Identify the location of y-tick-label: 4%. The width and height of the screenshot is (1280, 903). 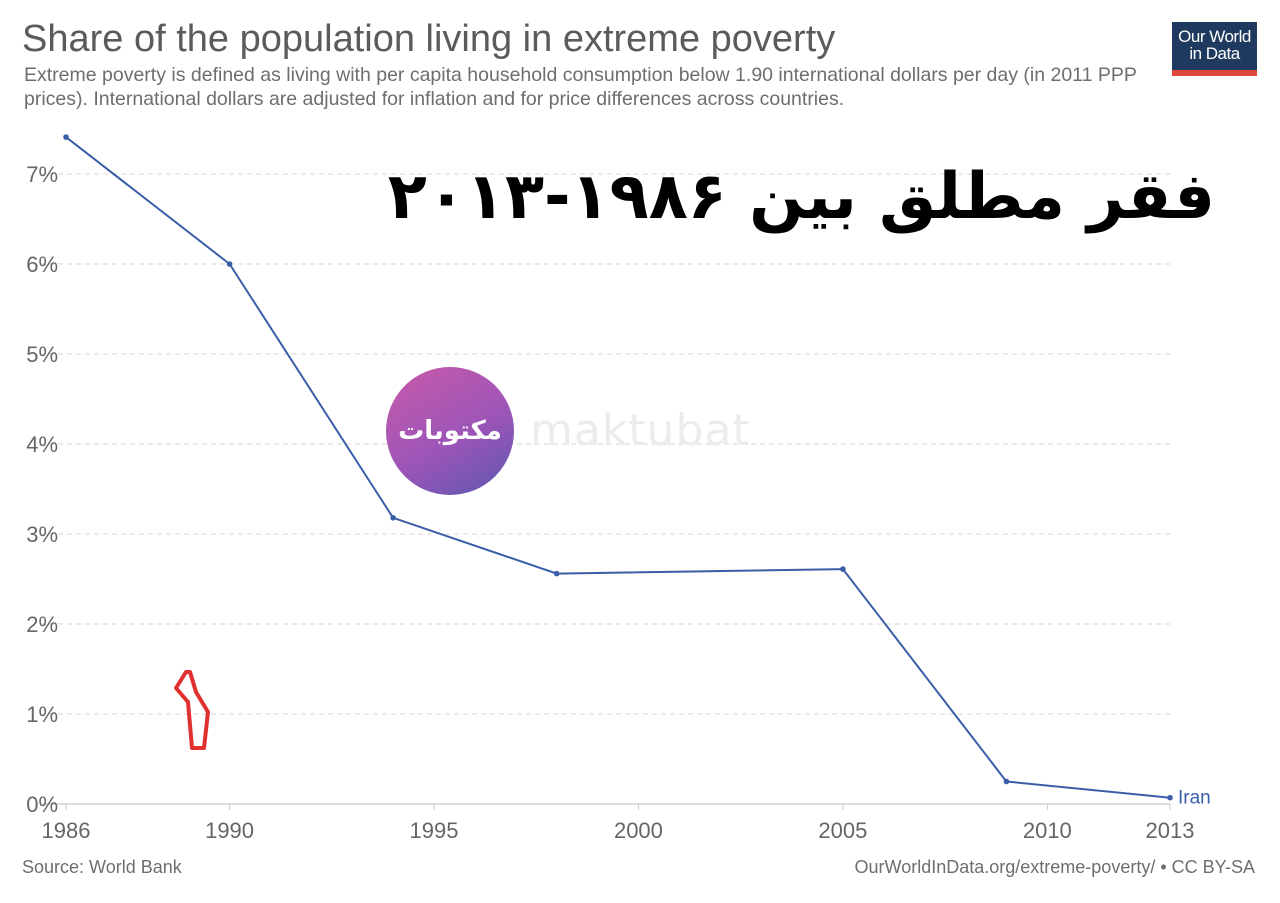
(42, 444).